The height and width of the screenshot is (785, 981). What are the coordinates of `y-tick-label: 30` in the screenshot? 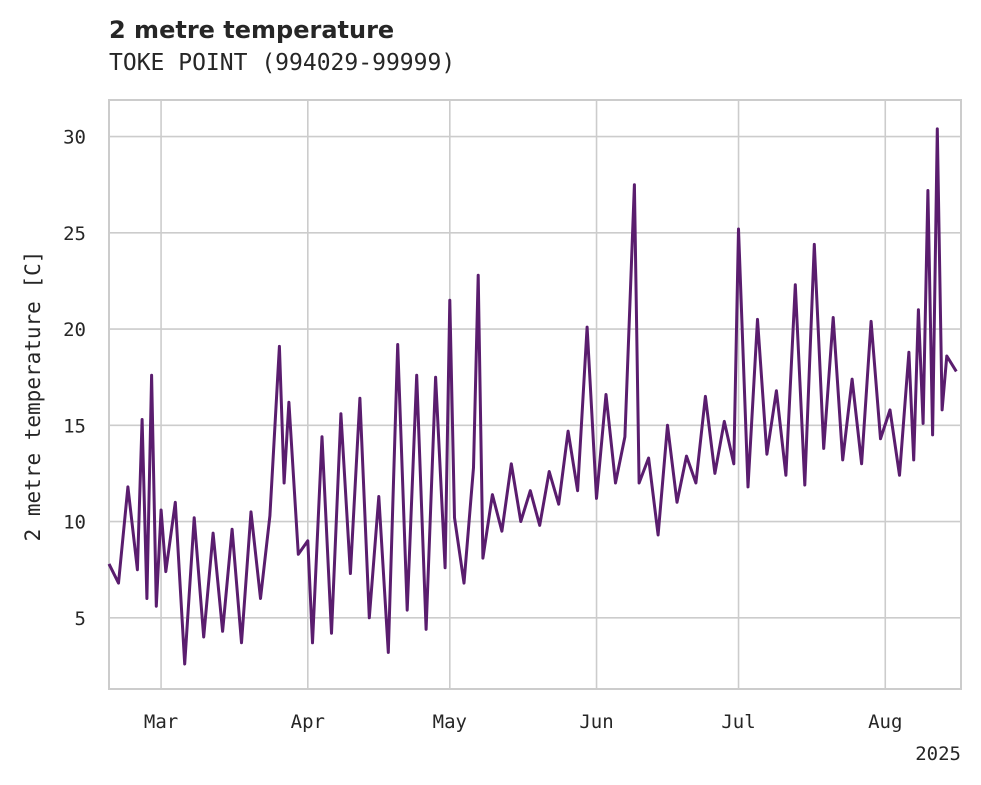 It's located at (74, 138).